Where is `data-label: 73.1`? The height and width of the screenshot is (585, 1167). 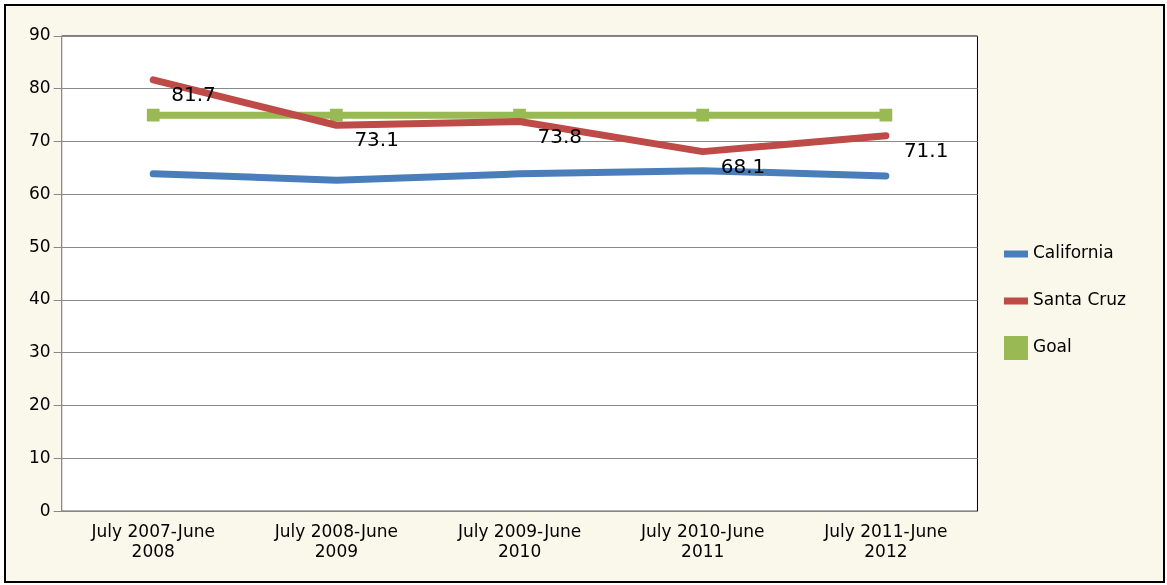 data-label: 73.1 is located at coordinates (376, 139).